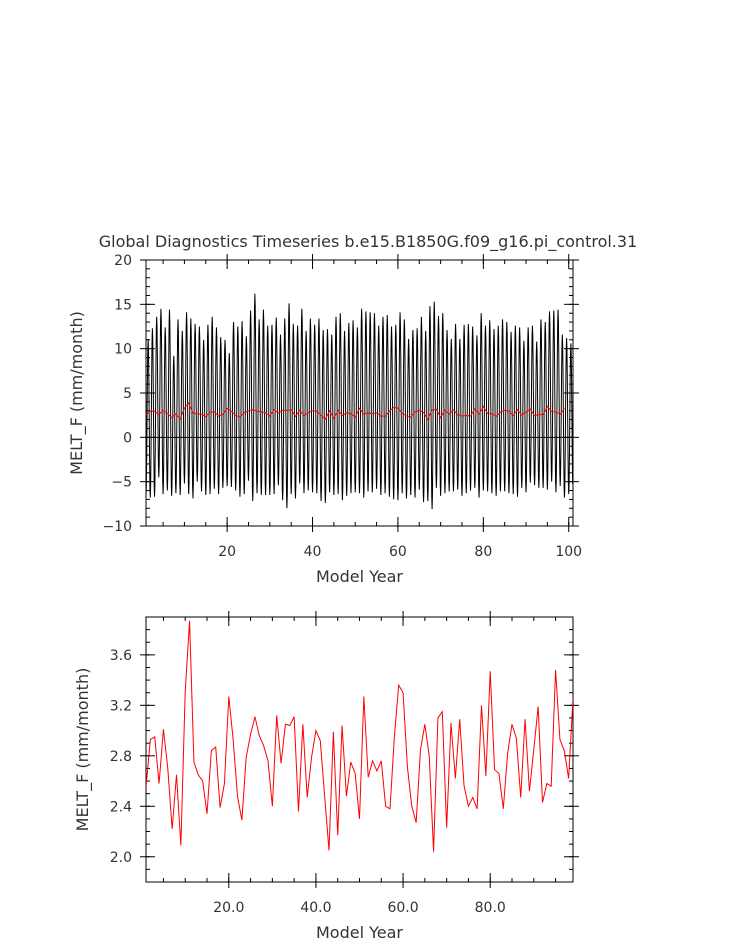  I want to click on x-tick-label: 40.0, so click(315, 908).